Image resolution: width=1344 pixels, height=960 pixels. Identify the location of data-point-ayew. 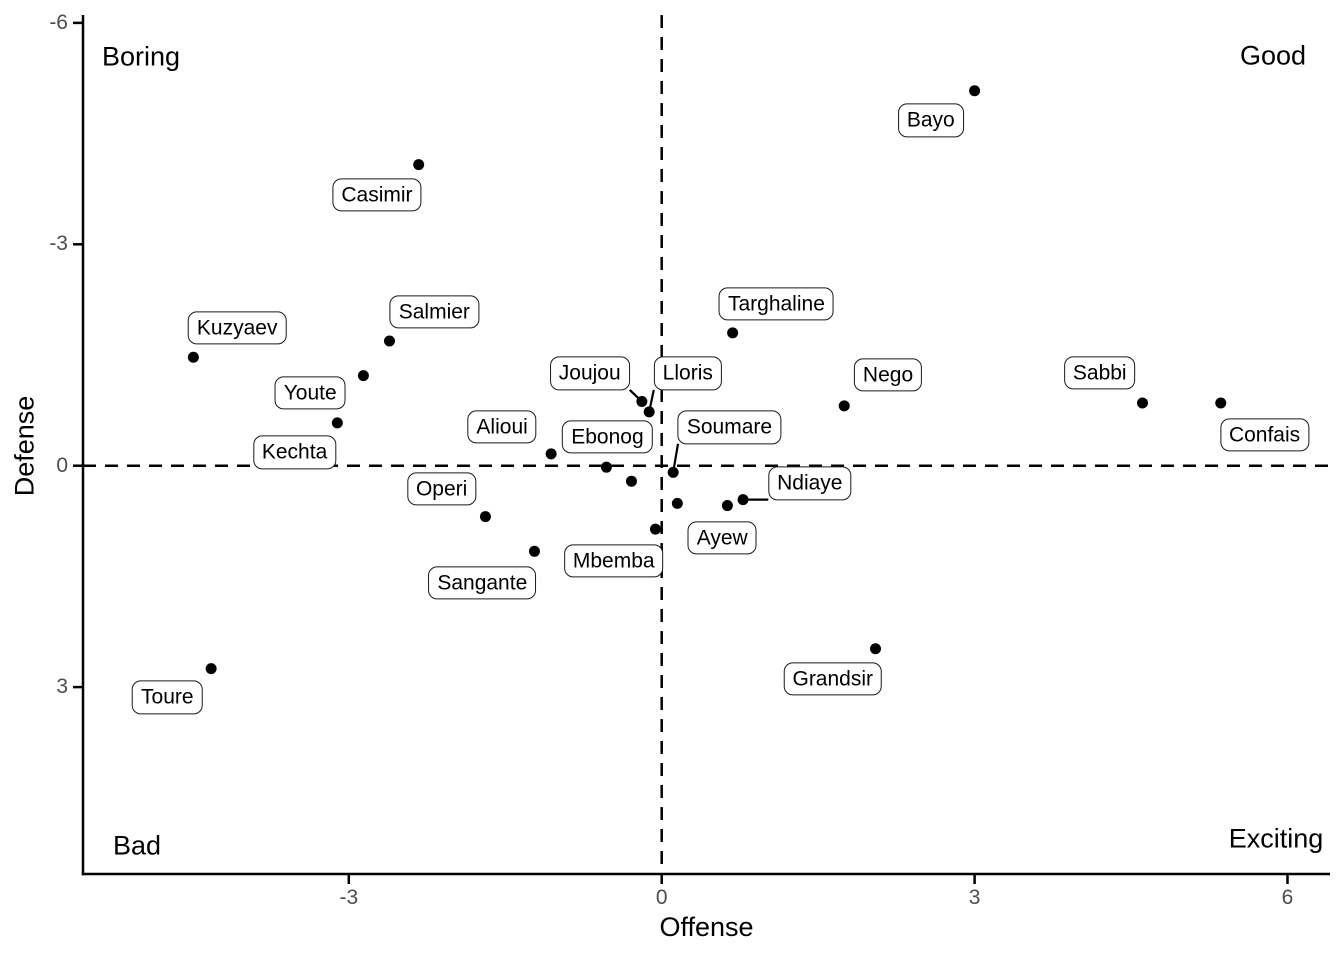
(727, 506).